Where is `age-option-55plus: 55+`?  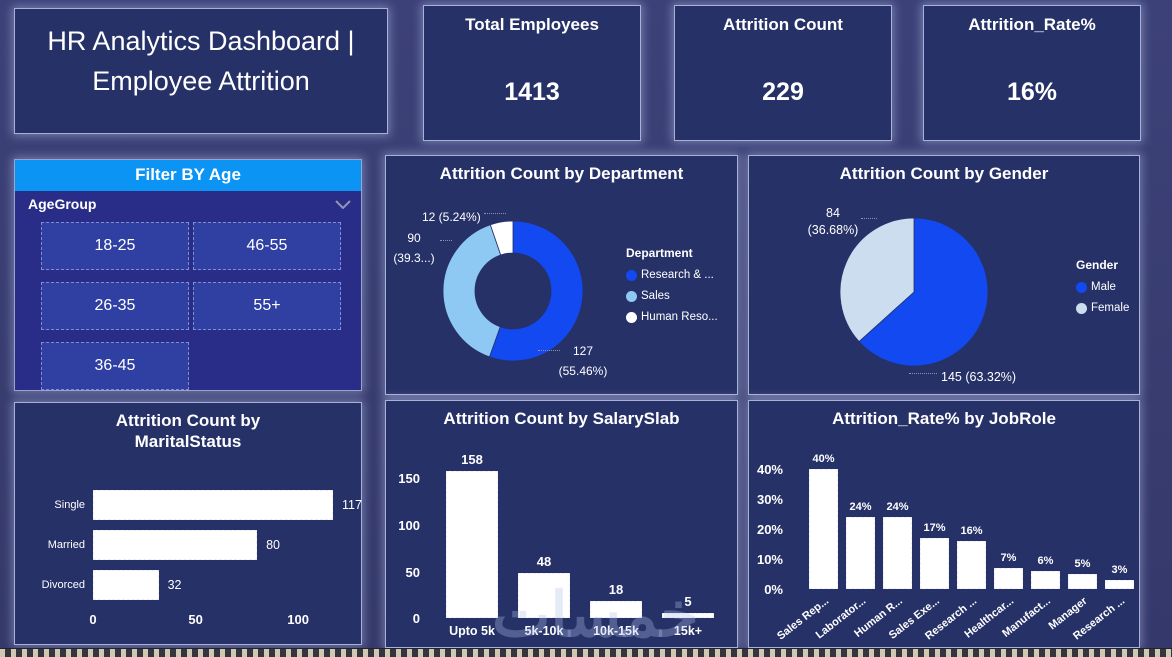
age-option-55plus: 55+ is located at coordinates (267, 306).